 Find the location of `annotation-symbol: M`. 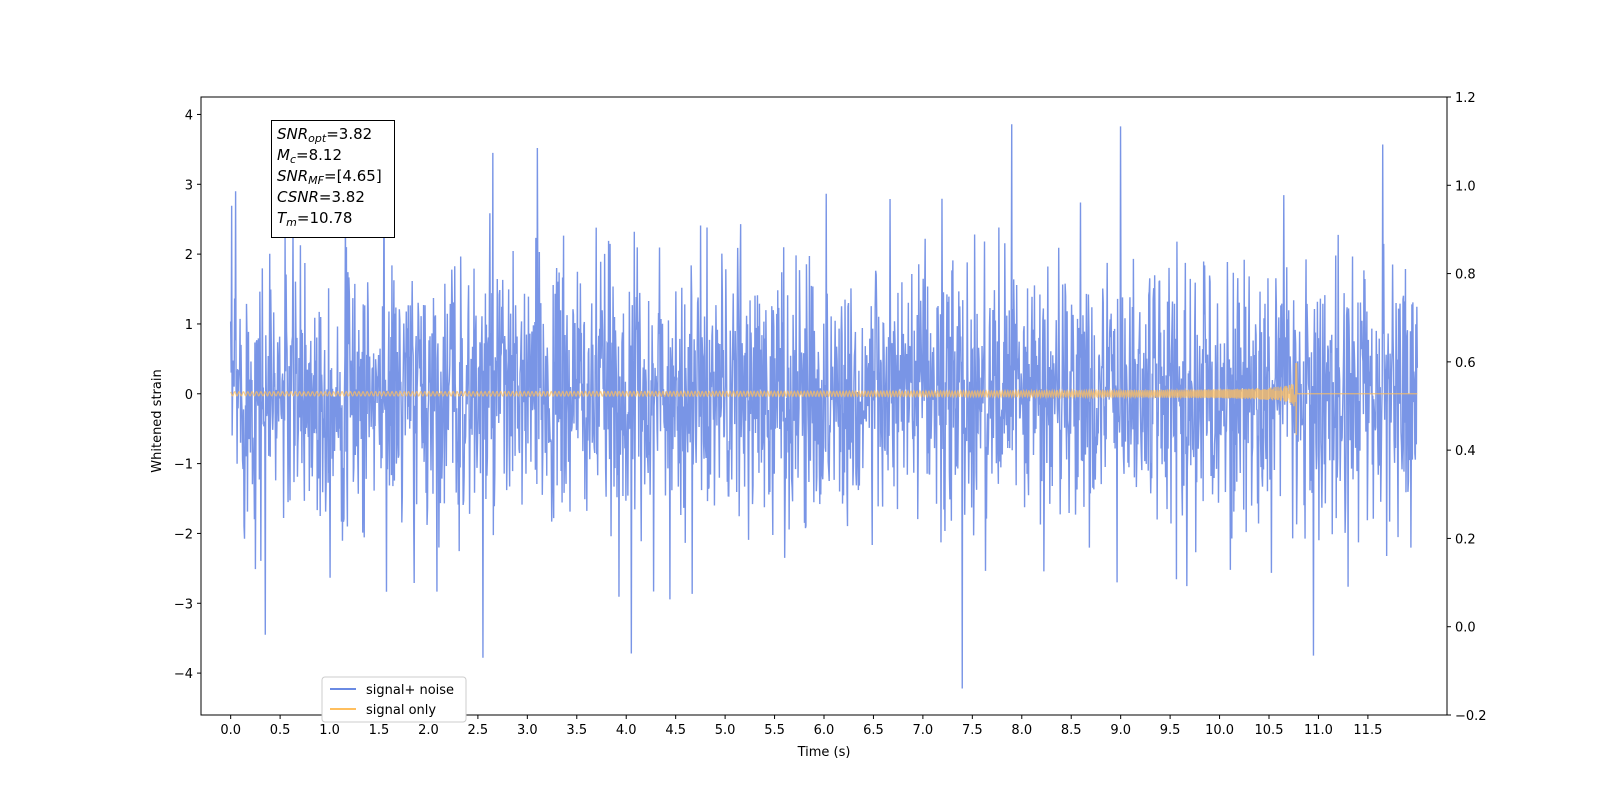

annotation-symbol: M is located at coordinates (283, 155).